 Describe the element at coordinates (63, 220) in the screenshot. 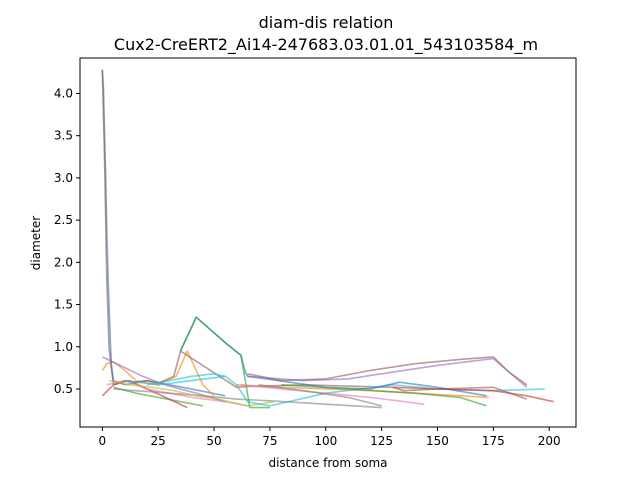

I see `y-tick-label: 2.5` at that location.